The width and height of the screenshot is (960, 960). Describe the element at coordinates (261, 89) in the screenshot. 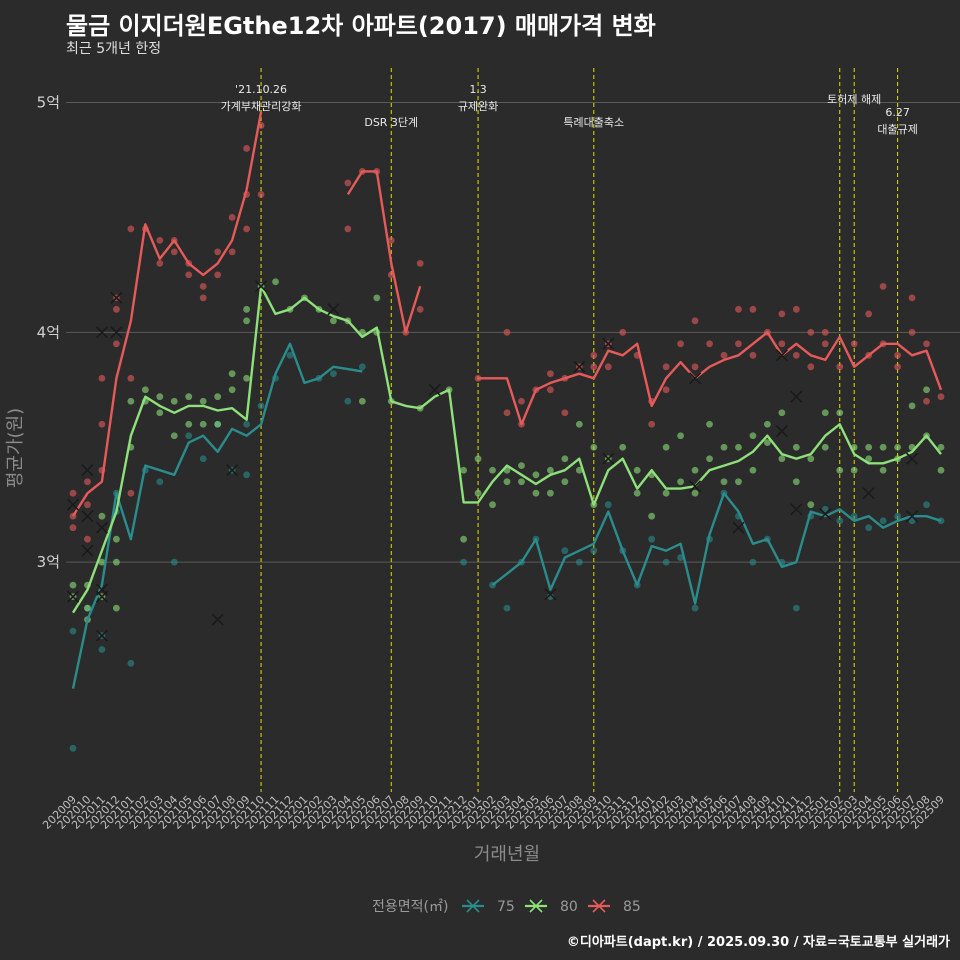

I see `annotation-text: '21.10.26` at that location.